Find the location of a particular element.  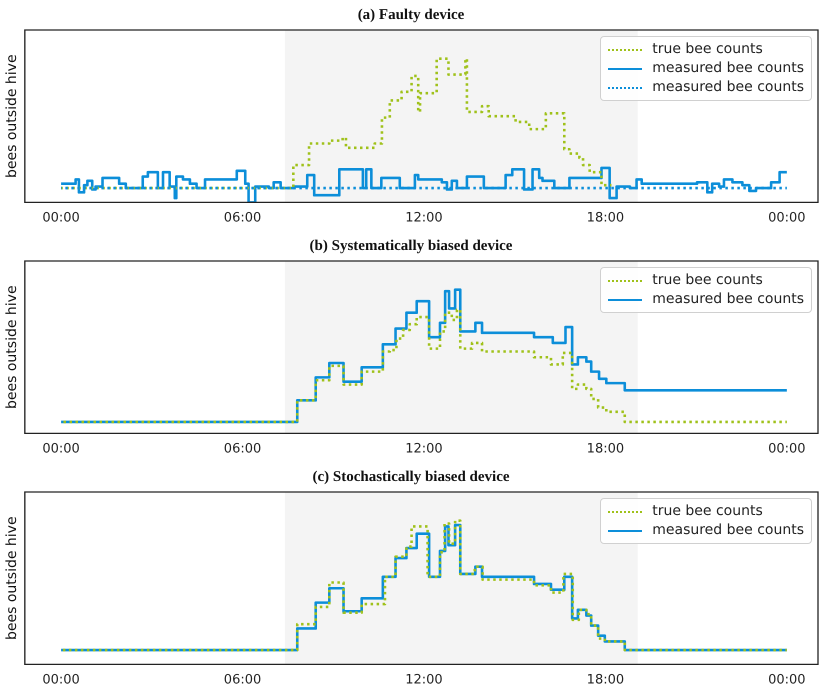

chart-title: (b) Systematically biased device is located at coordinates (411, 246).